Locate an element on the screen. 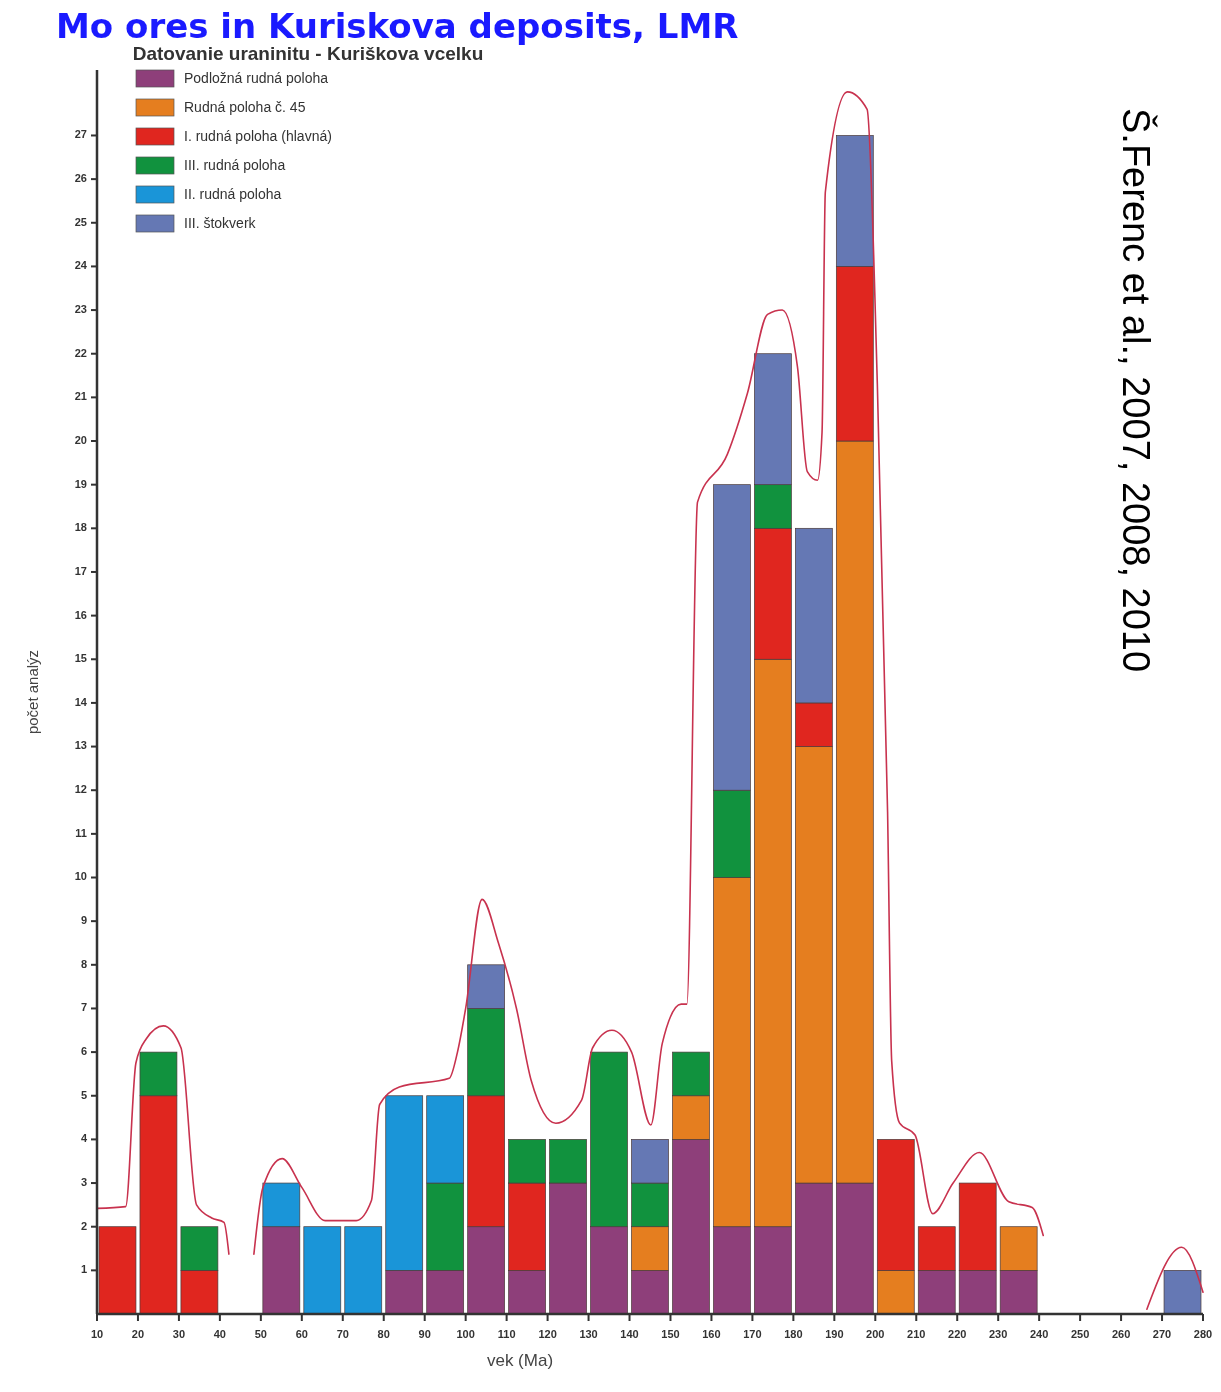 This screenshot has height=1392, width=1221. legend-label: Podložná rudná poloha is located at coordinates (256, 77).